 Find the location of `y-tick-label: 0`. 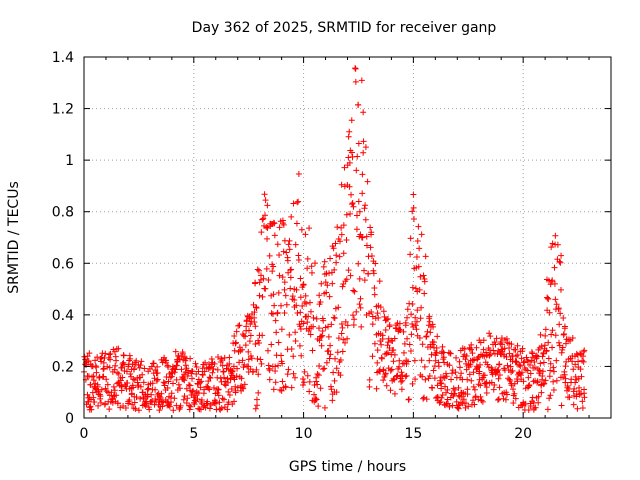

y-tick-label: 0 is located at coordinates (69, 419).